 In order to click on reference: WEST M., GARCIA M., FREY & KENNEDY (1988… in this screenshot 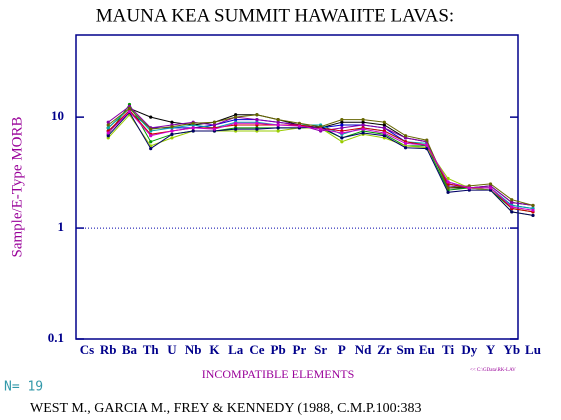, I will do `click(226, 408)`.